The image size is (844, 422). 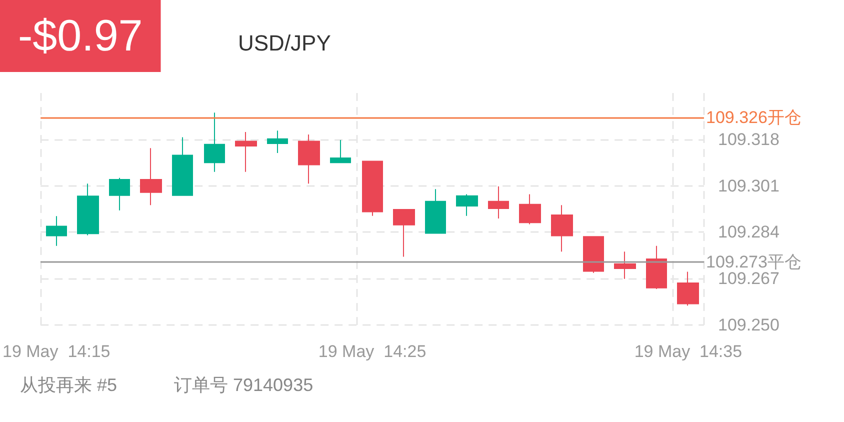 What do you see at coordinates (749, 325) in the screenshot?
I see `y-tick-label: 109.250` at bounding box center [749, 325].